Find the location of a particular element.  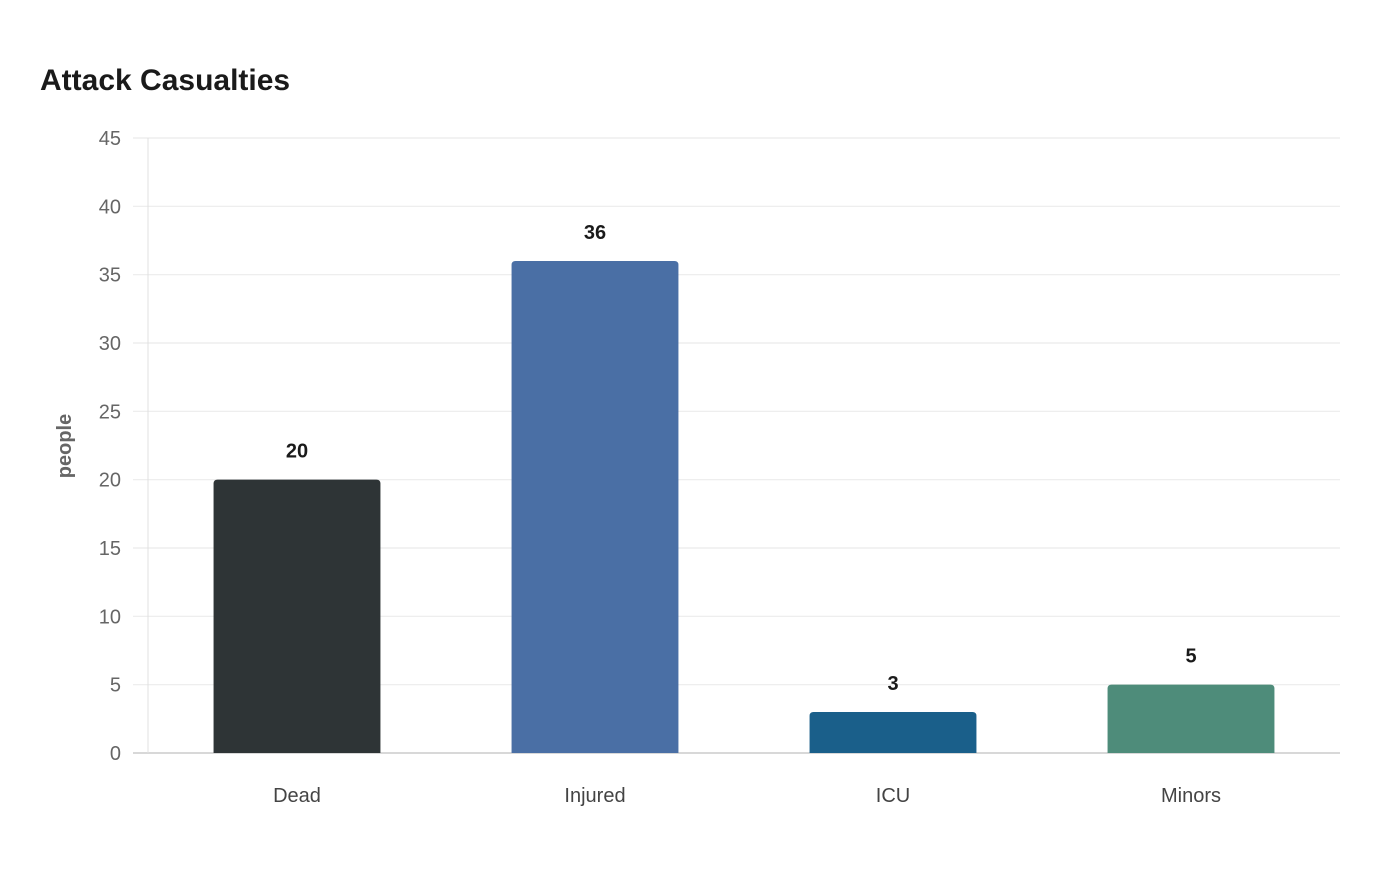

y-tick-label: 15 is located at coordinates (110, 549).